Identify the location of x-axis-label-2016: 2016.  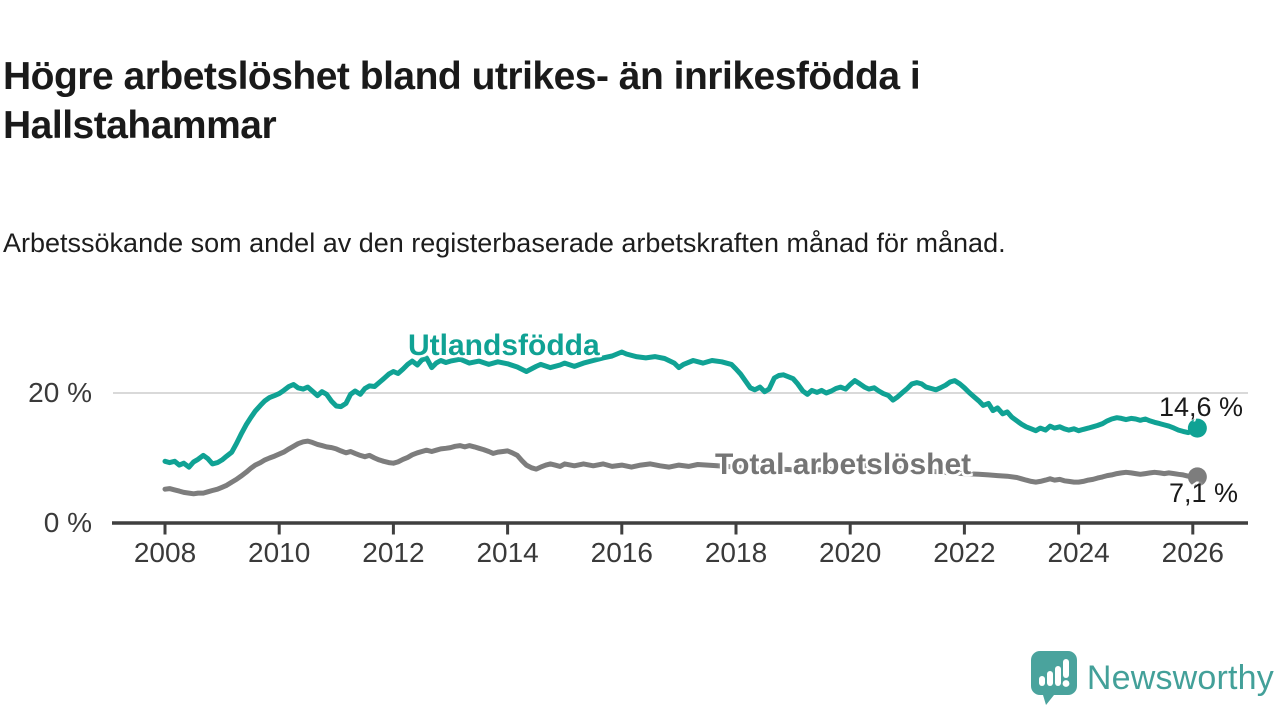
(621, 552).